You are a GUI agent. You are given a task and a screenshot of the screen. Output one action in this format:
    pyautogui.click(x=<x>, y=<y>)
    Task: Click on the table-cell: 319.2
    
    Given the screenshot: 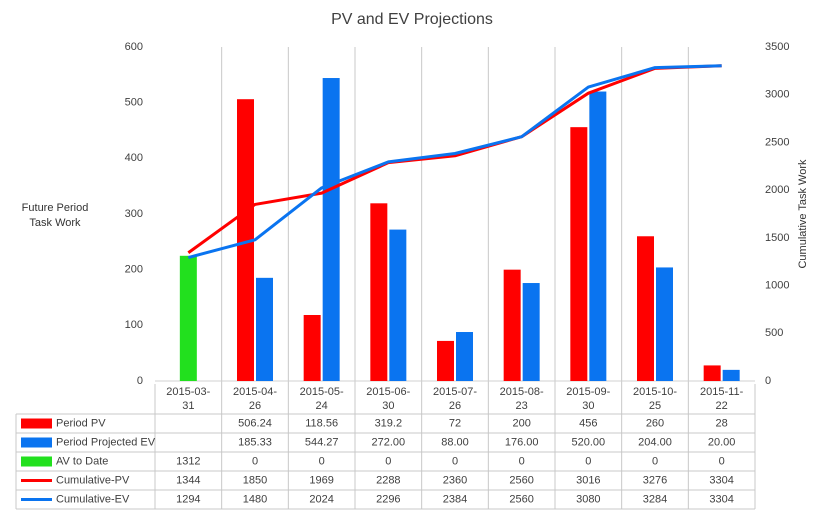 What is the action you would take?
    pyautogui.click(x=389, y=423)
    